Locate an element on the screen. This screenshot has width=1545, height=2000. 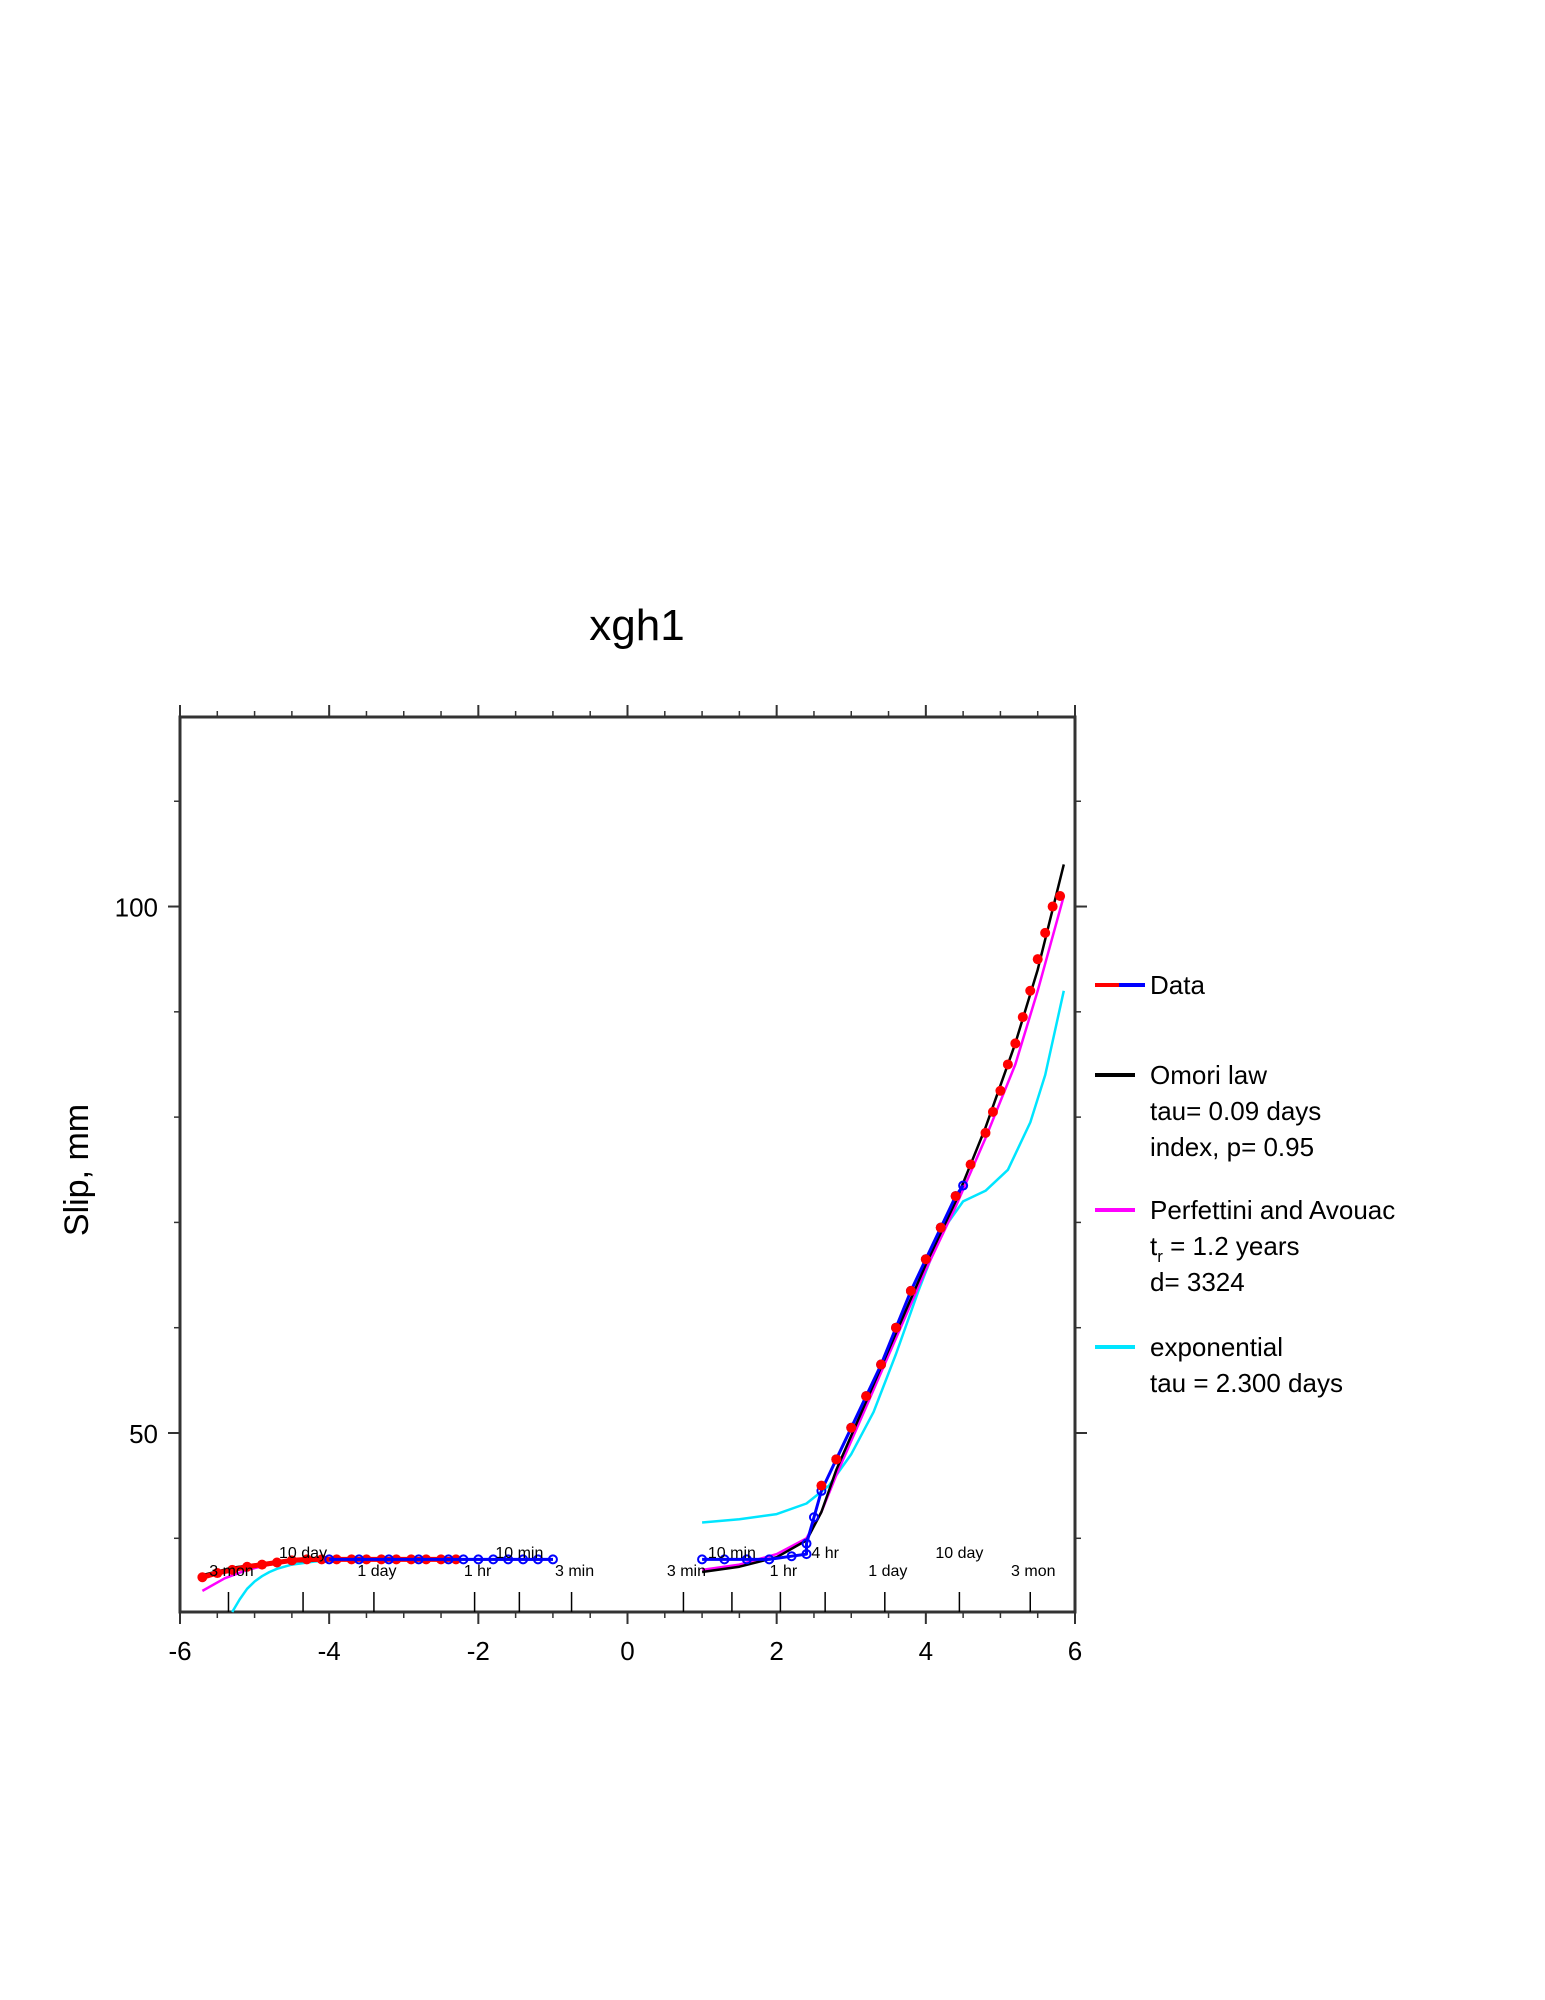
x-tick-label: 6 is located at coordinates (1075, 1651).